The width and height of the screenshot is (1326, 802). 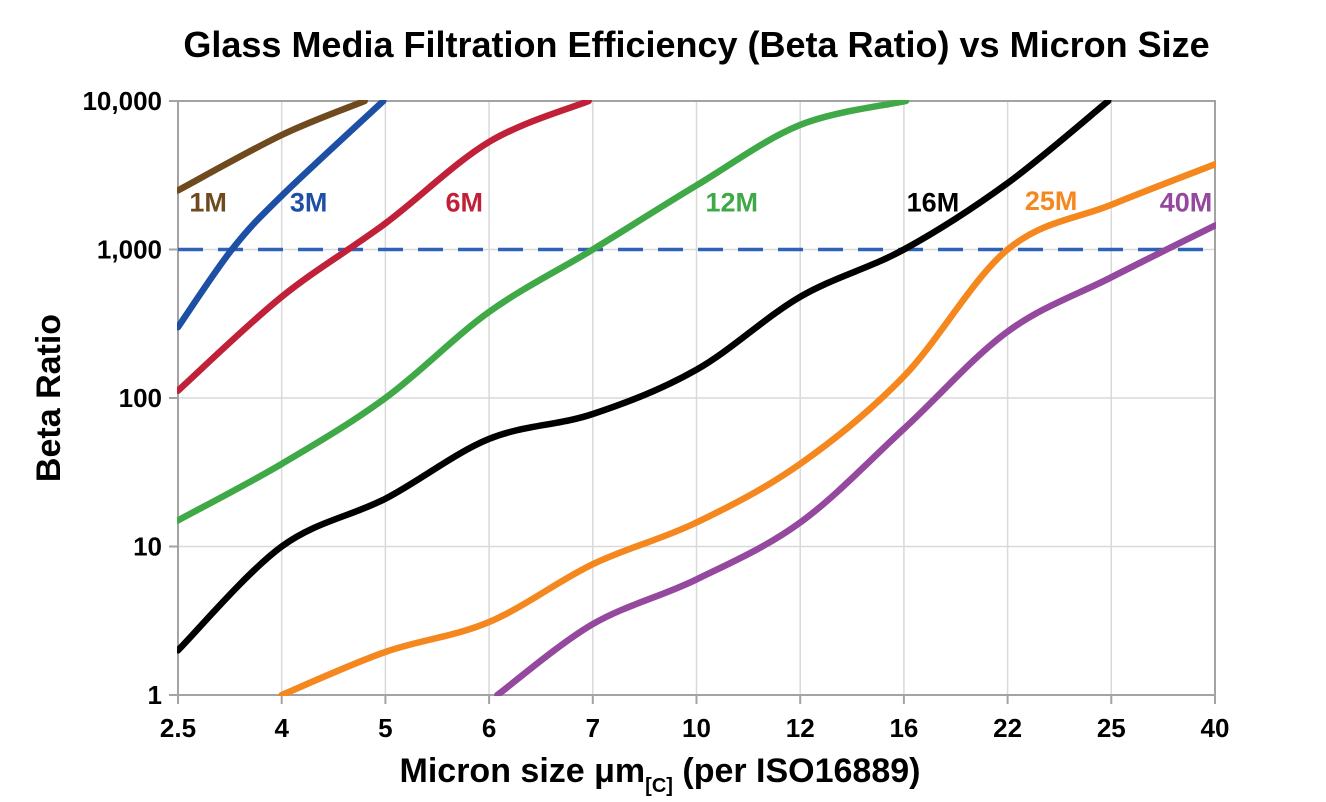 I want to click on series-label-25M: 25M, so click(x=1051, y=201).